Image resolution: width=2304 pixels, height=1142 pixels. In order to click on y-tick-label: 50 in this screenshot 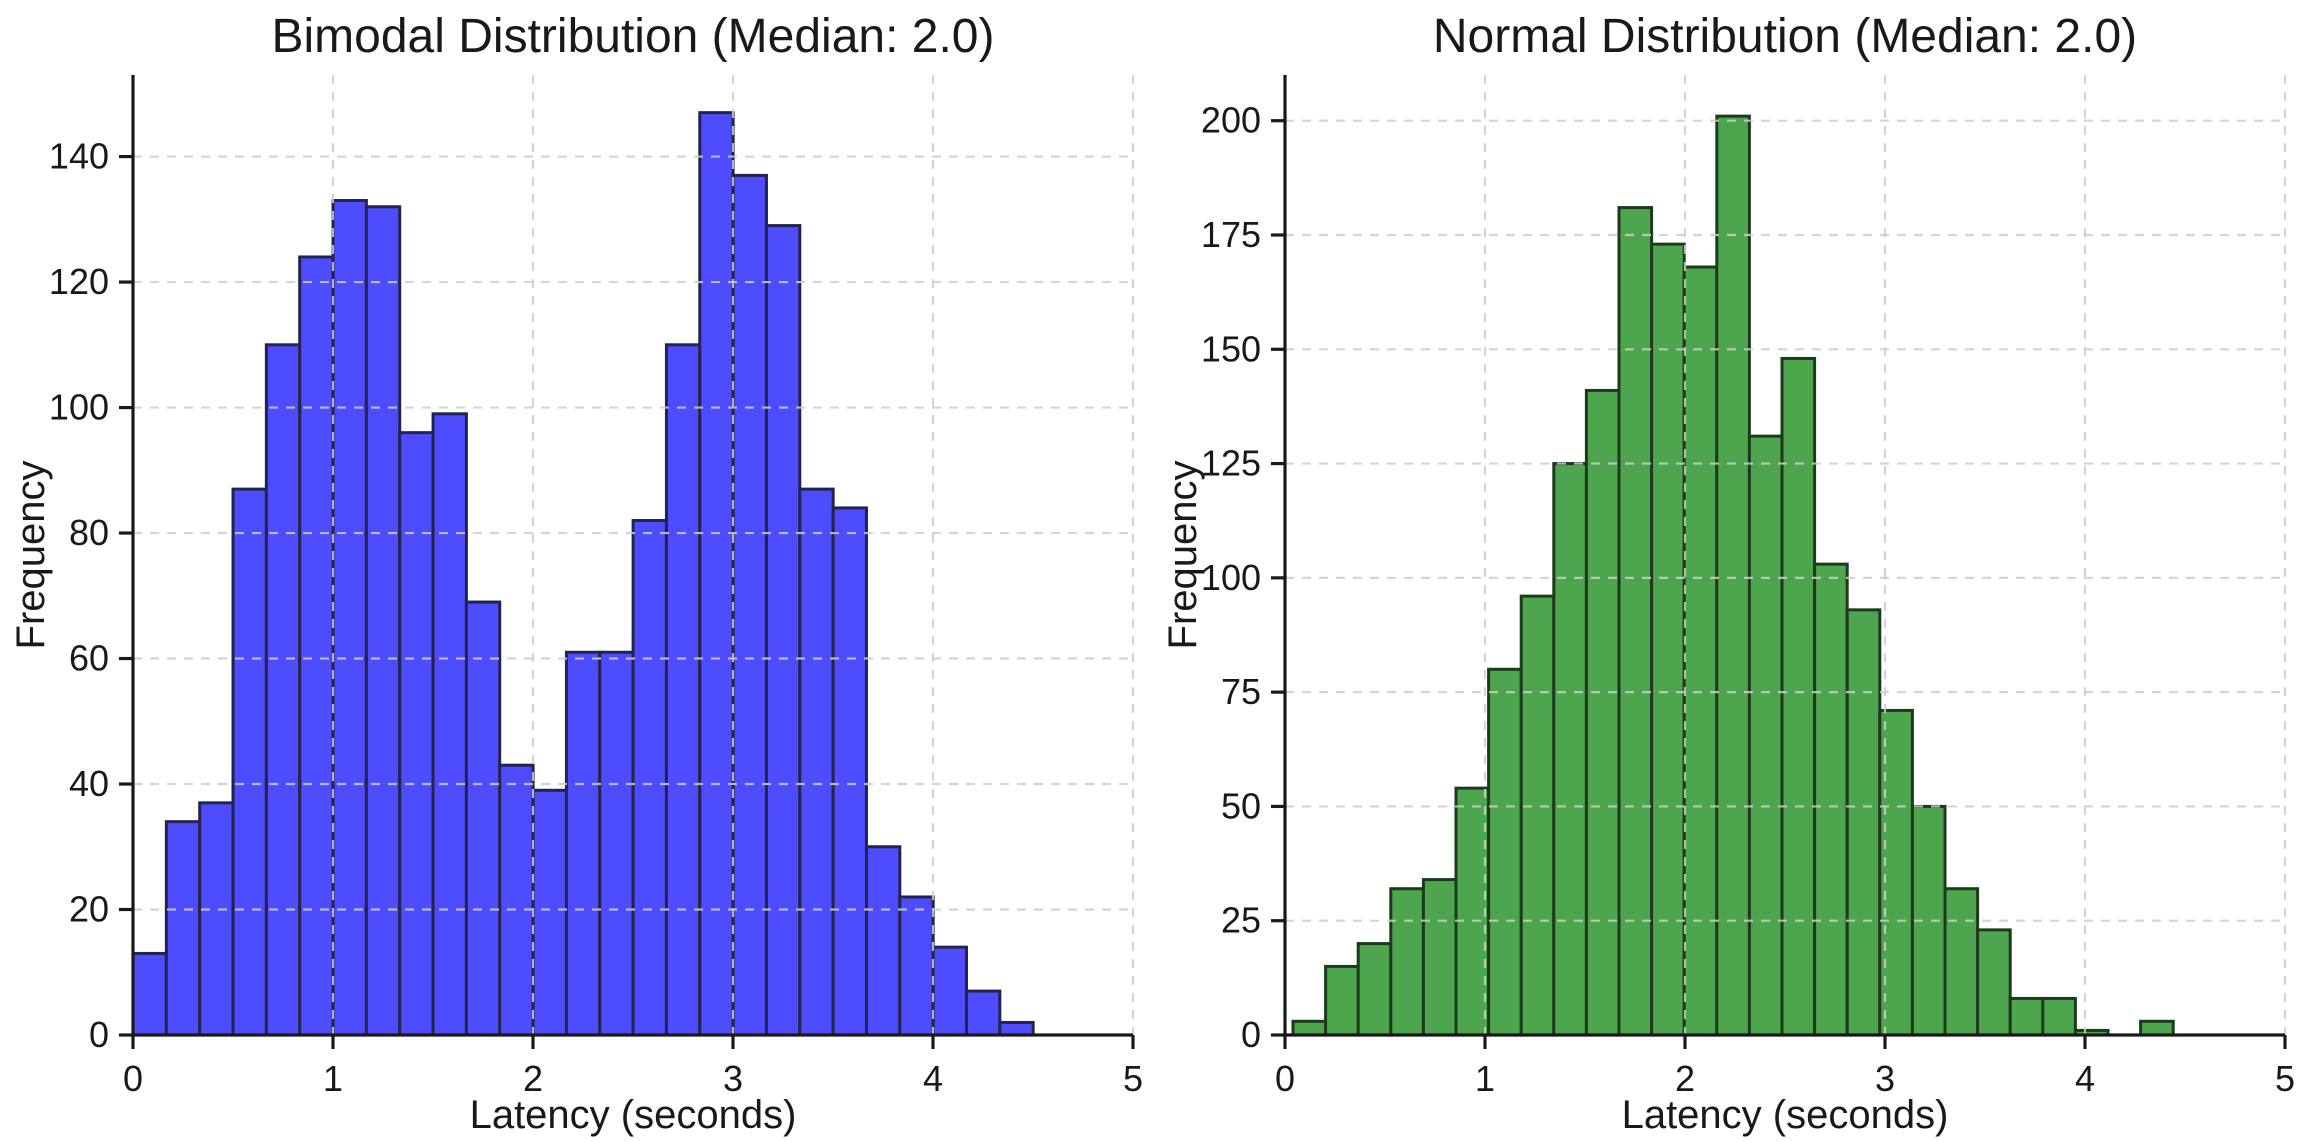, I will do `click(1241, 805)`.